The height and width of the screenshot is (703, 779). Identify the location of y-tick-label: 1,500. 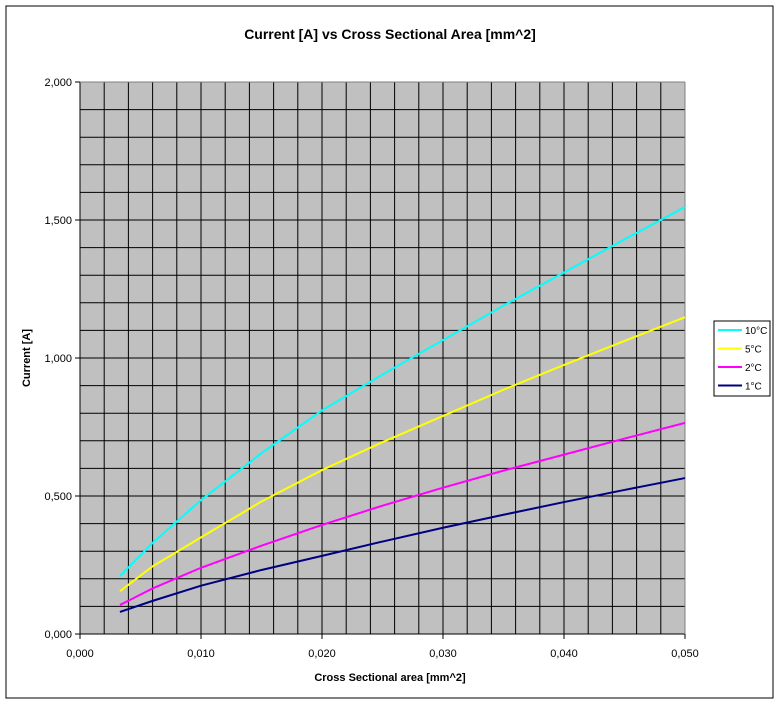
(58, 221).